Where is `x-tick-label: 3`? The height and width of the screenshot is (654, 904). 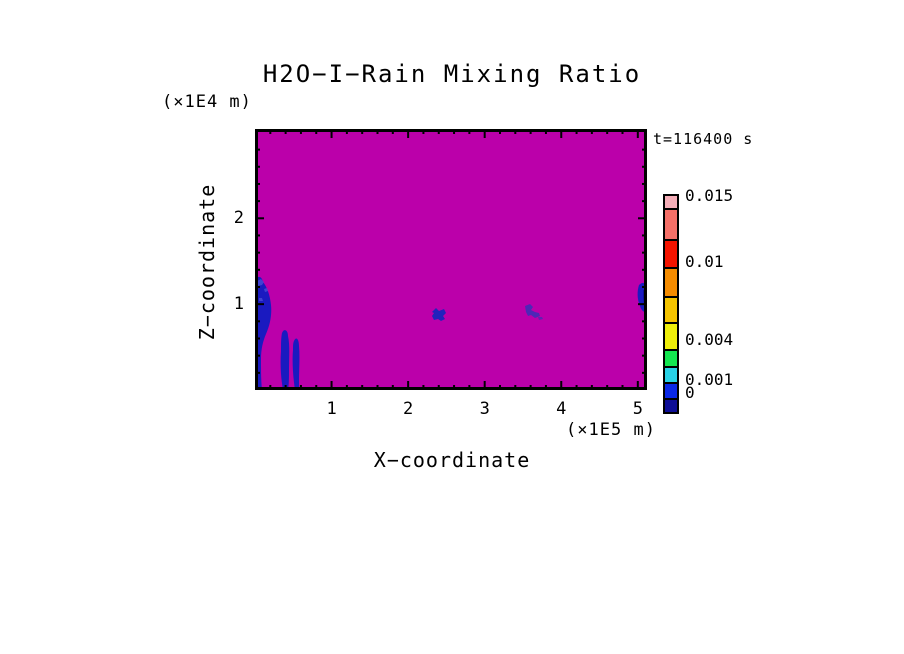 x-tick-label: 3 is located at coordinates (484, 409).